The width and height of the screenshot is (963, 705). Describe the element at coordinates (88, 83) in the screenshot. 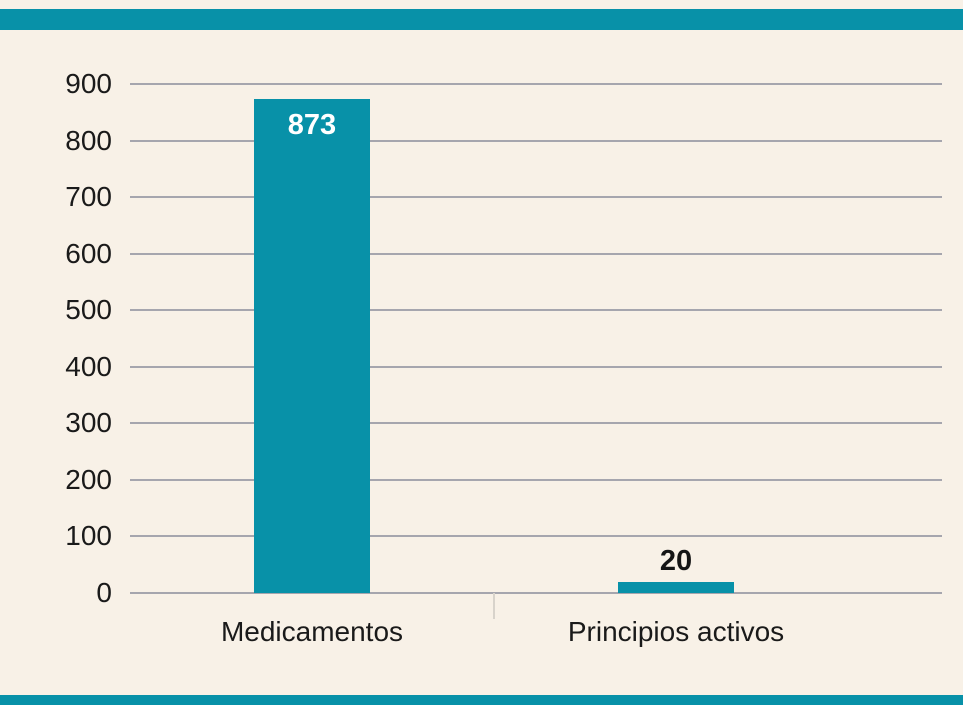

I see `y-tick-label: 900` at that location.